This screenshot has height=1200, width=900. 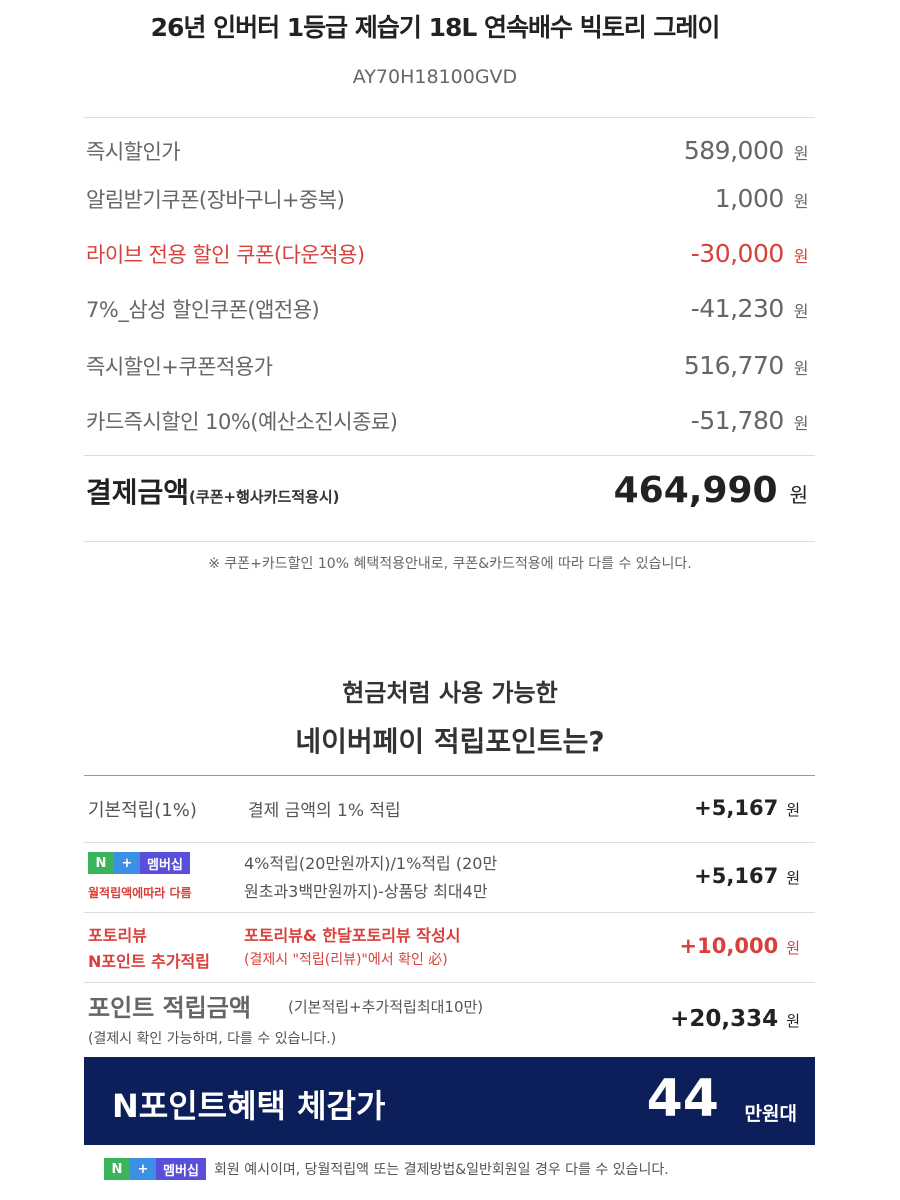 What do you see at coordinates (444, 808) in the screenshot?
I see `basic-points-row: 기본적립(1%) 결제 금액의 1% 적립 +5,167 원` at bounding box center [444, 808].